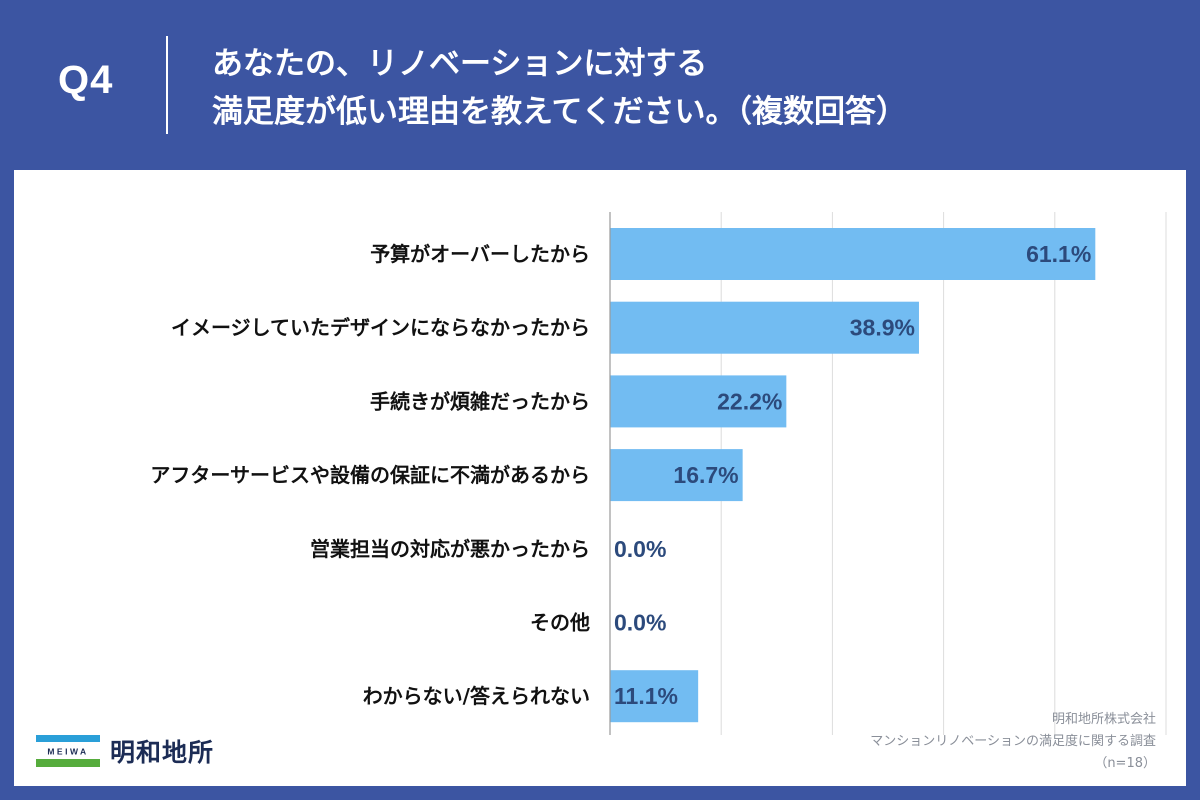  I want to click on value-label: 16.7%, so click(705, 475).